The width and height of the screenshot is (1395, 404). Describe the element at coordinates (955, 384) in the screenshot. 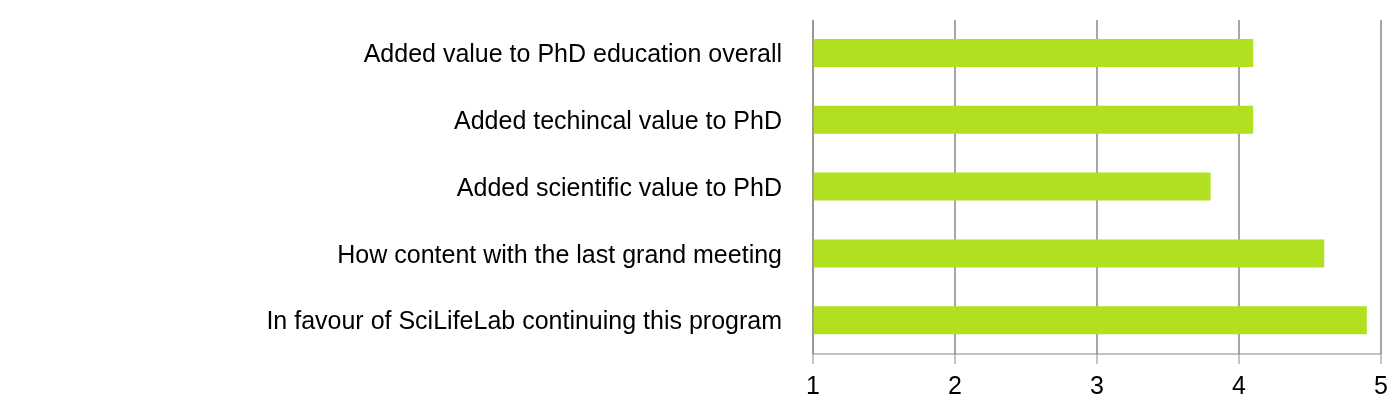

I see `x-tick-label: 2` at that location.